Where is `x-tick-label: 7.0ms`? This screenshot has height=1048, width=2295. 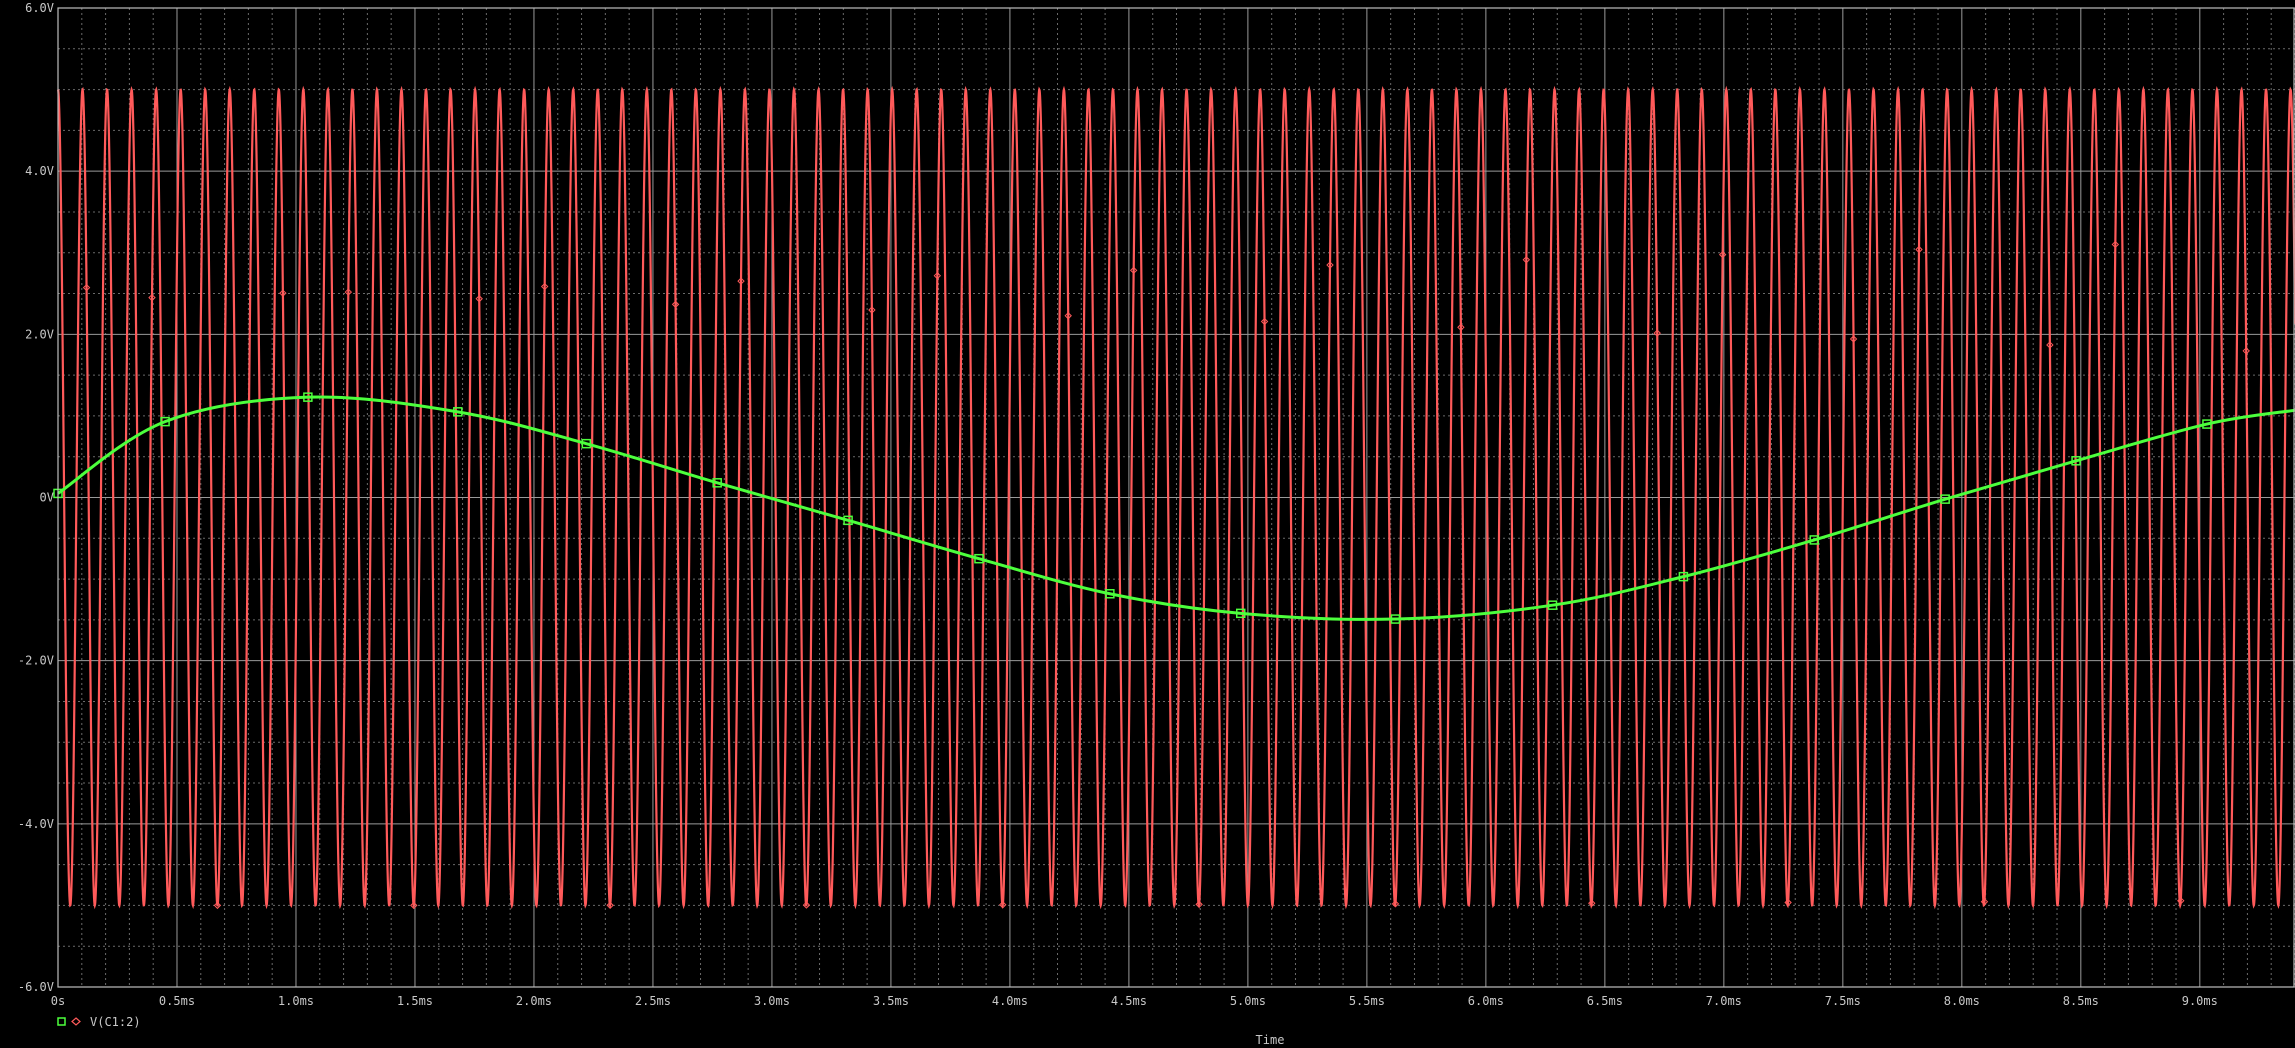
x-tick-label: 7.0ms is located at coordinates (1724, 1001).